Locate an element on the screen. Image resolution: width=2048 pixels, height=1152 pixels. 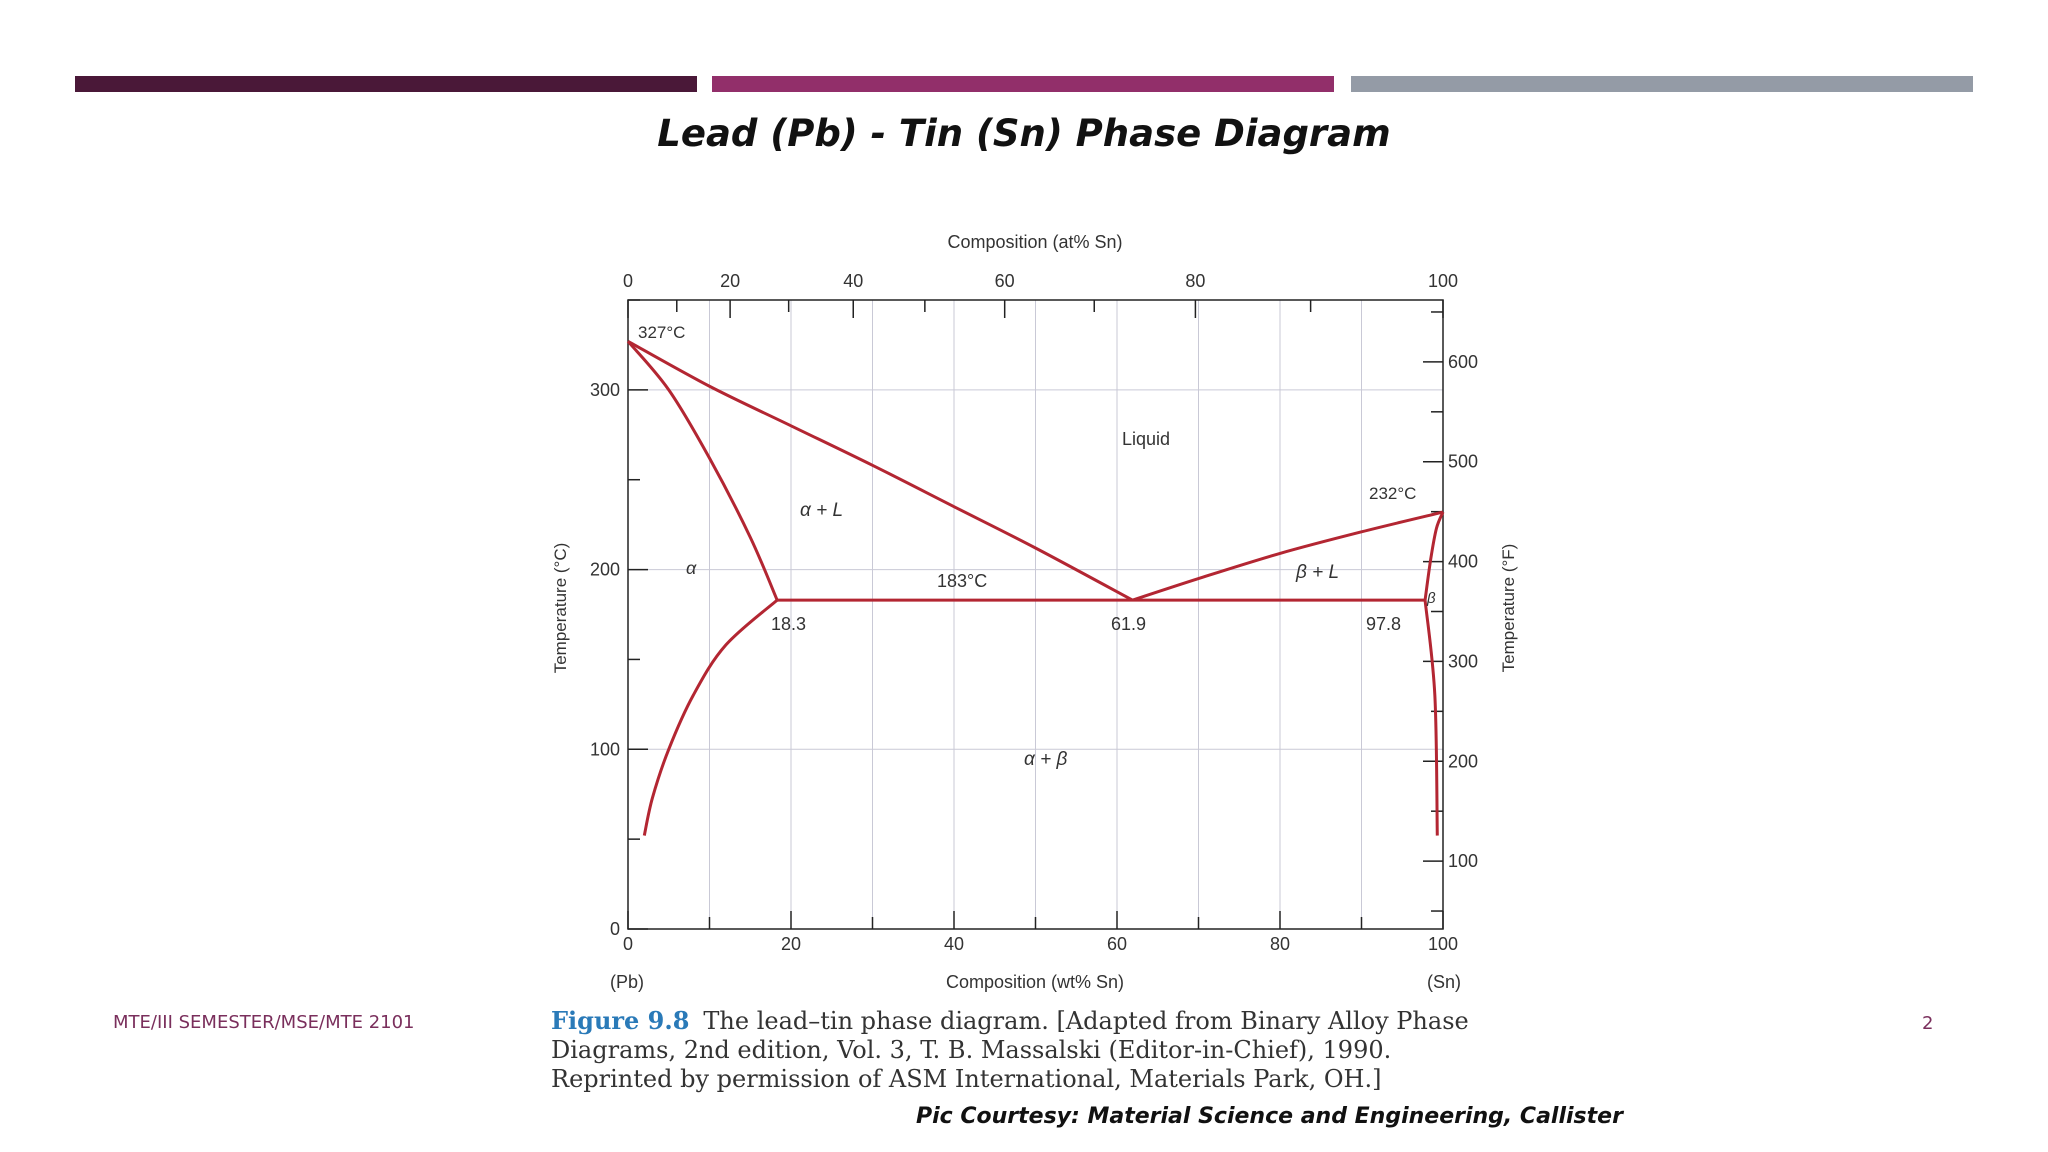
left-tick-label: 300 is located at coordinates (605, 390).